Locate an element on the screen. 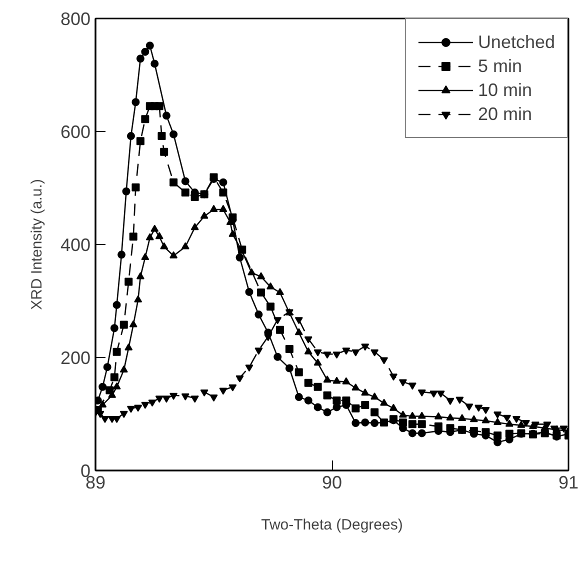 The width and height of the screenshot is (582, 565). legend-label: Unetched is located at coordinates (516, 42).